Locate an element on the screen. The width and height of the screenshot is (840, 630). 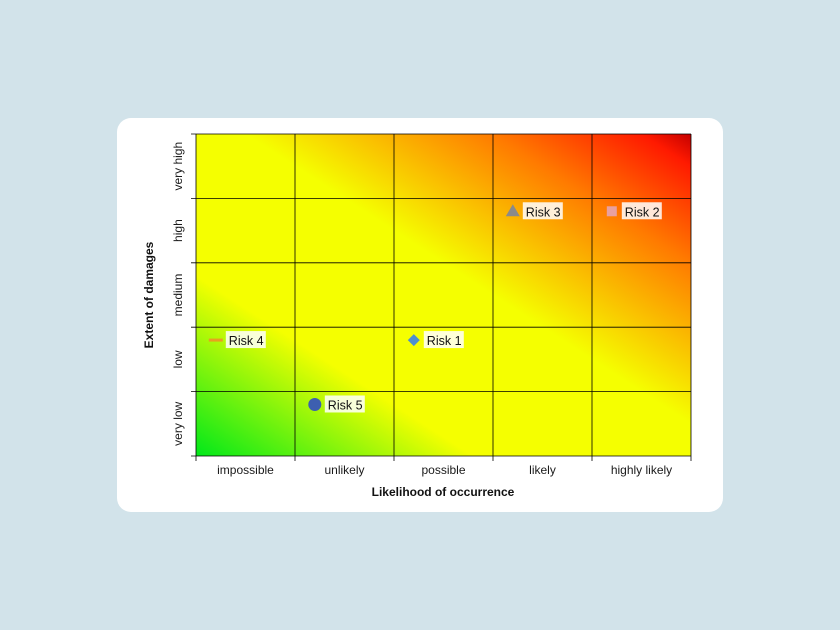
risk-label: Risk 2 is located at coordinates (642, 212).